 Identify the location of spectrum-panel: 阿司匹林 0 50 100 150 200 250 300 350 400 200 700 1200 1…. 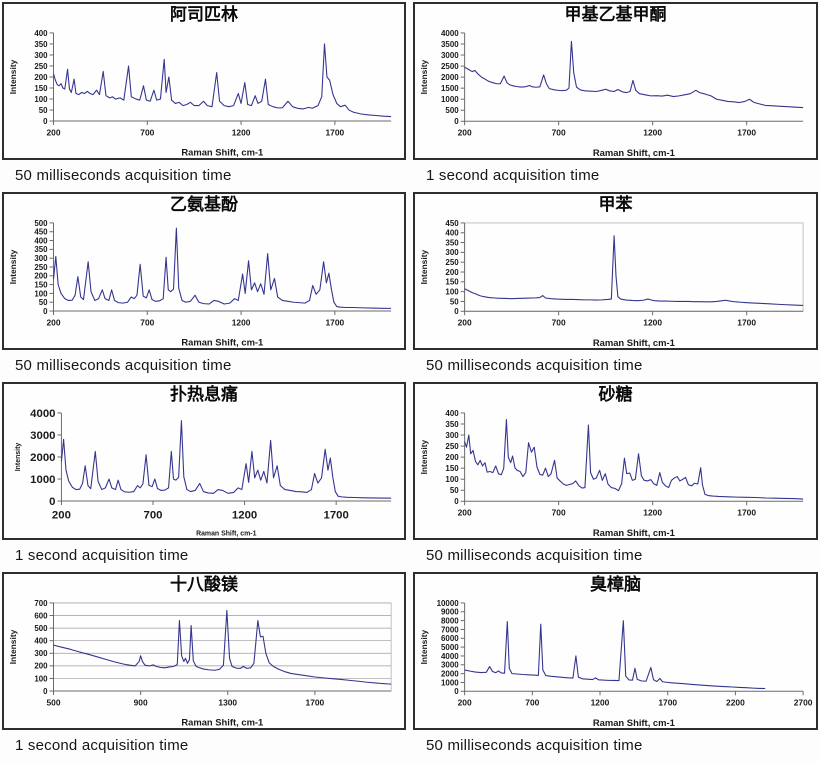
(204, 81).